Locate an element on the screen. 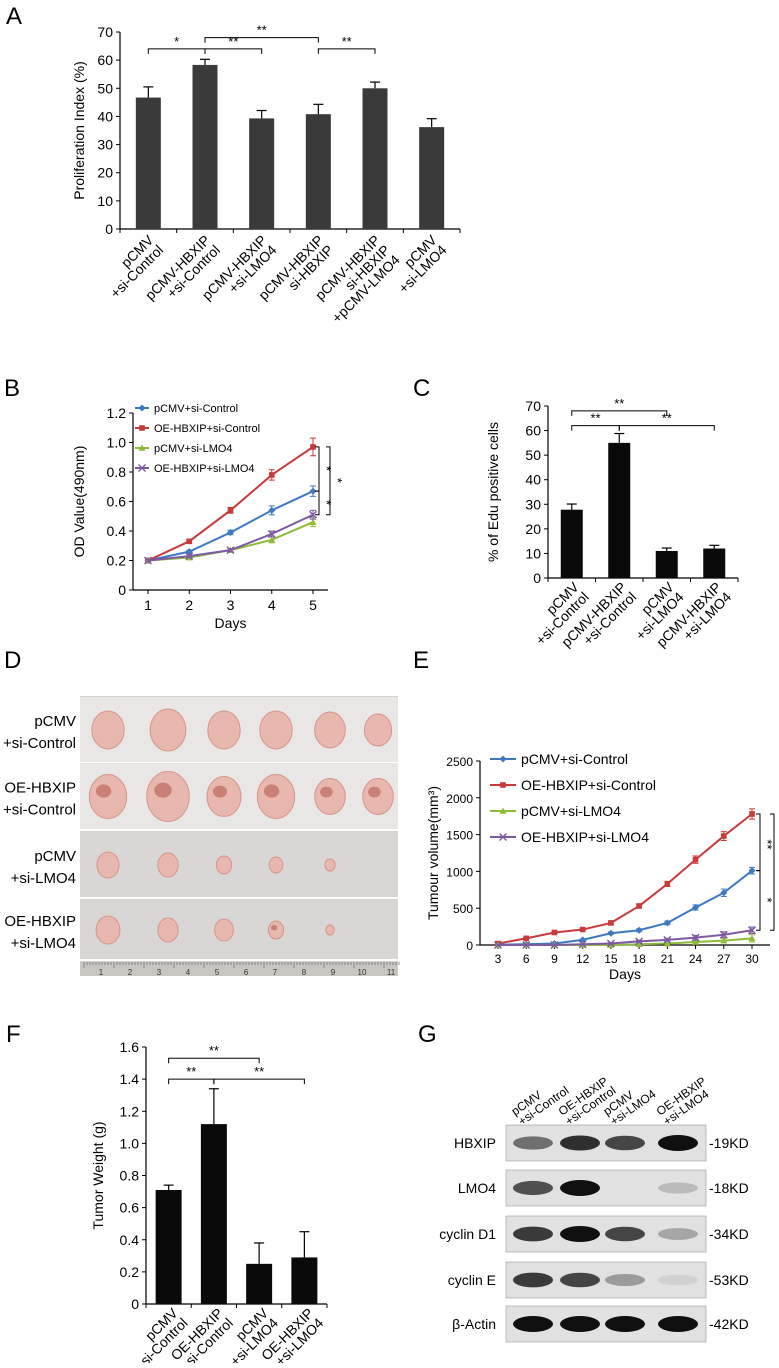 The height and width of the screenshot is (1368, 779). row-label-line: +si-LMO4 is located at coordinates (43, 943).